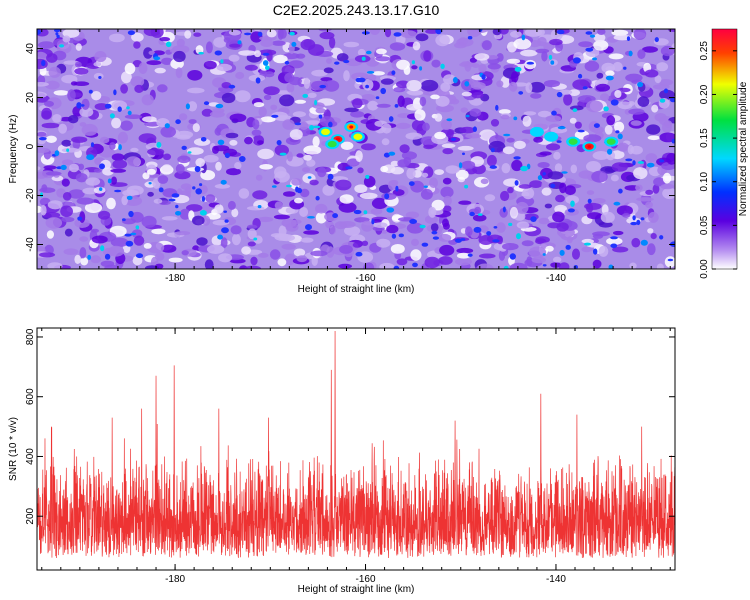 This screenshot has height=600, width=750. What do you see at coordinates (30, 195) in the screenshot?
I see `y-tick-label: -20` at bounding box center [30, 195].